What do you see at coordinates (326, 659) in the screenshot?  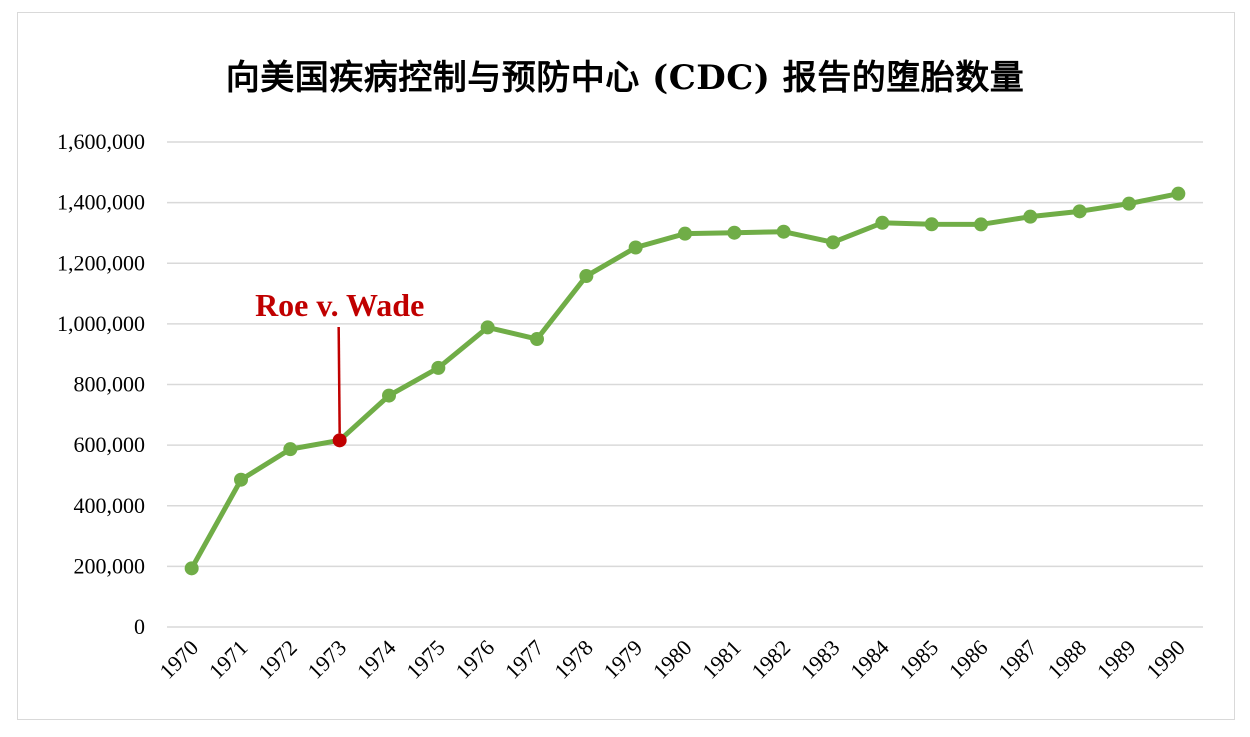 I see `x-tick-label: 1973` at bounding box center [326, 659].